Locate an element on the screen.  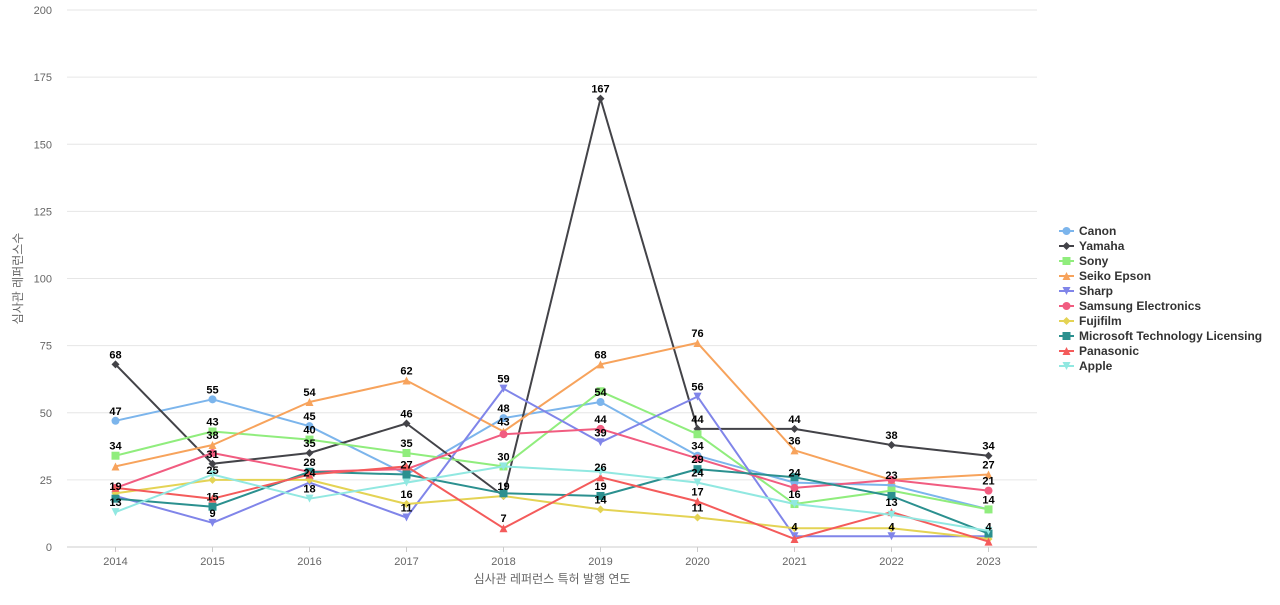
x-axis-ticks: 2014 2015 2016 2017 2018 2019 2020 2021 2022 2023 is located at coordinates (552, 557).